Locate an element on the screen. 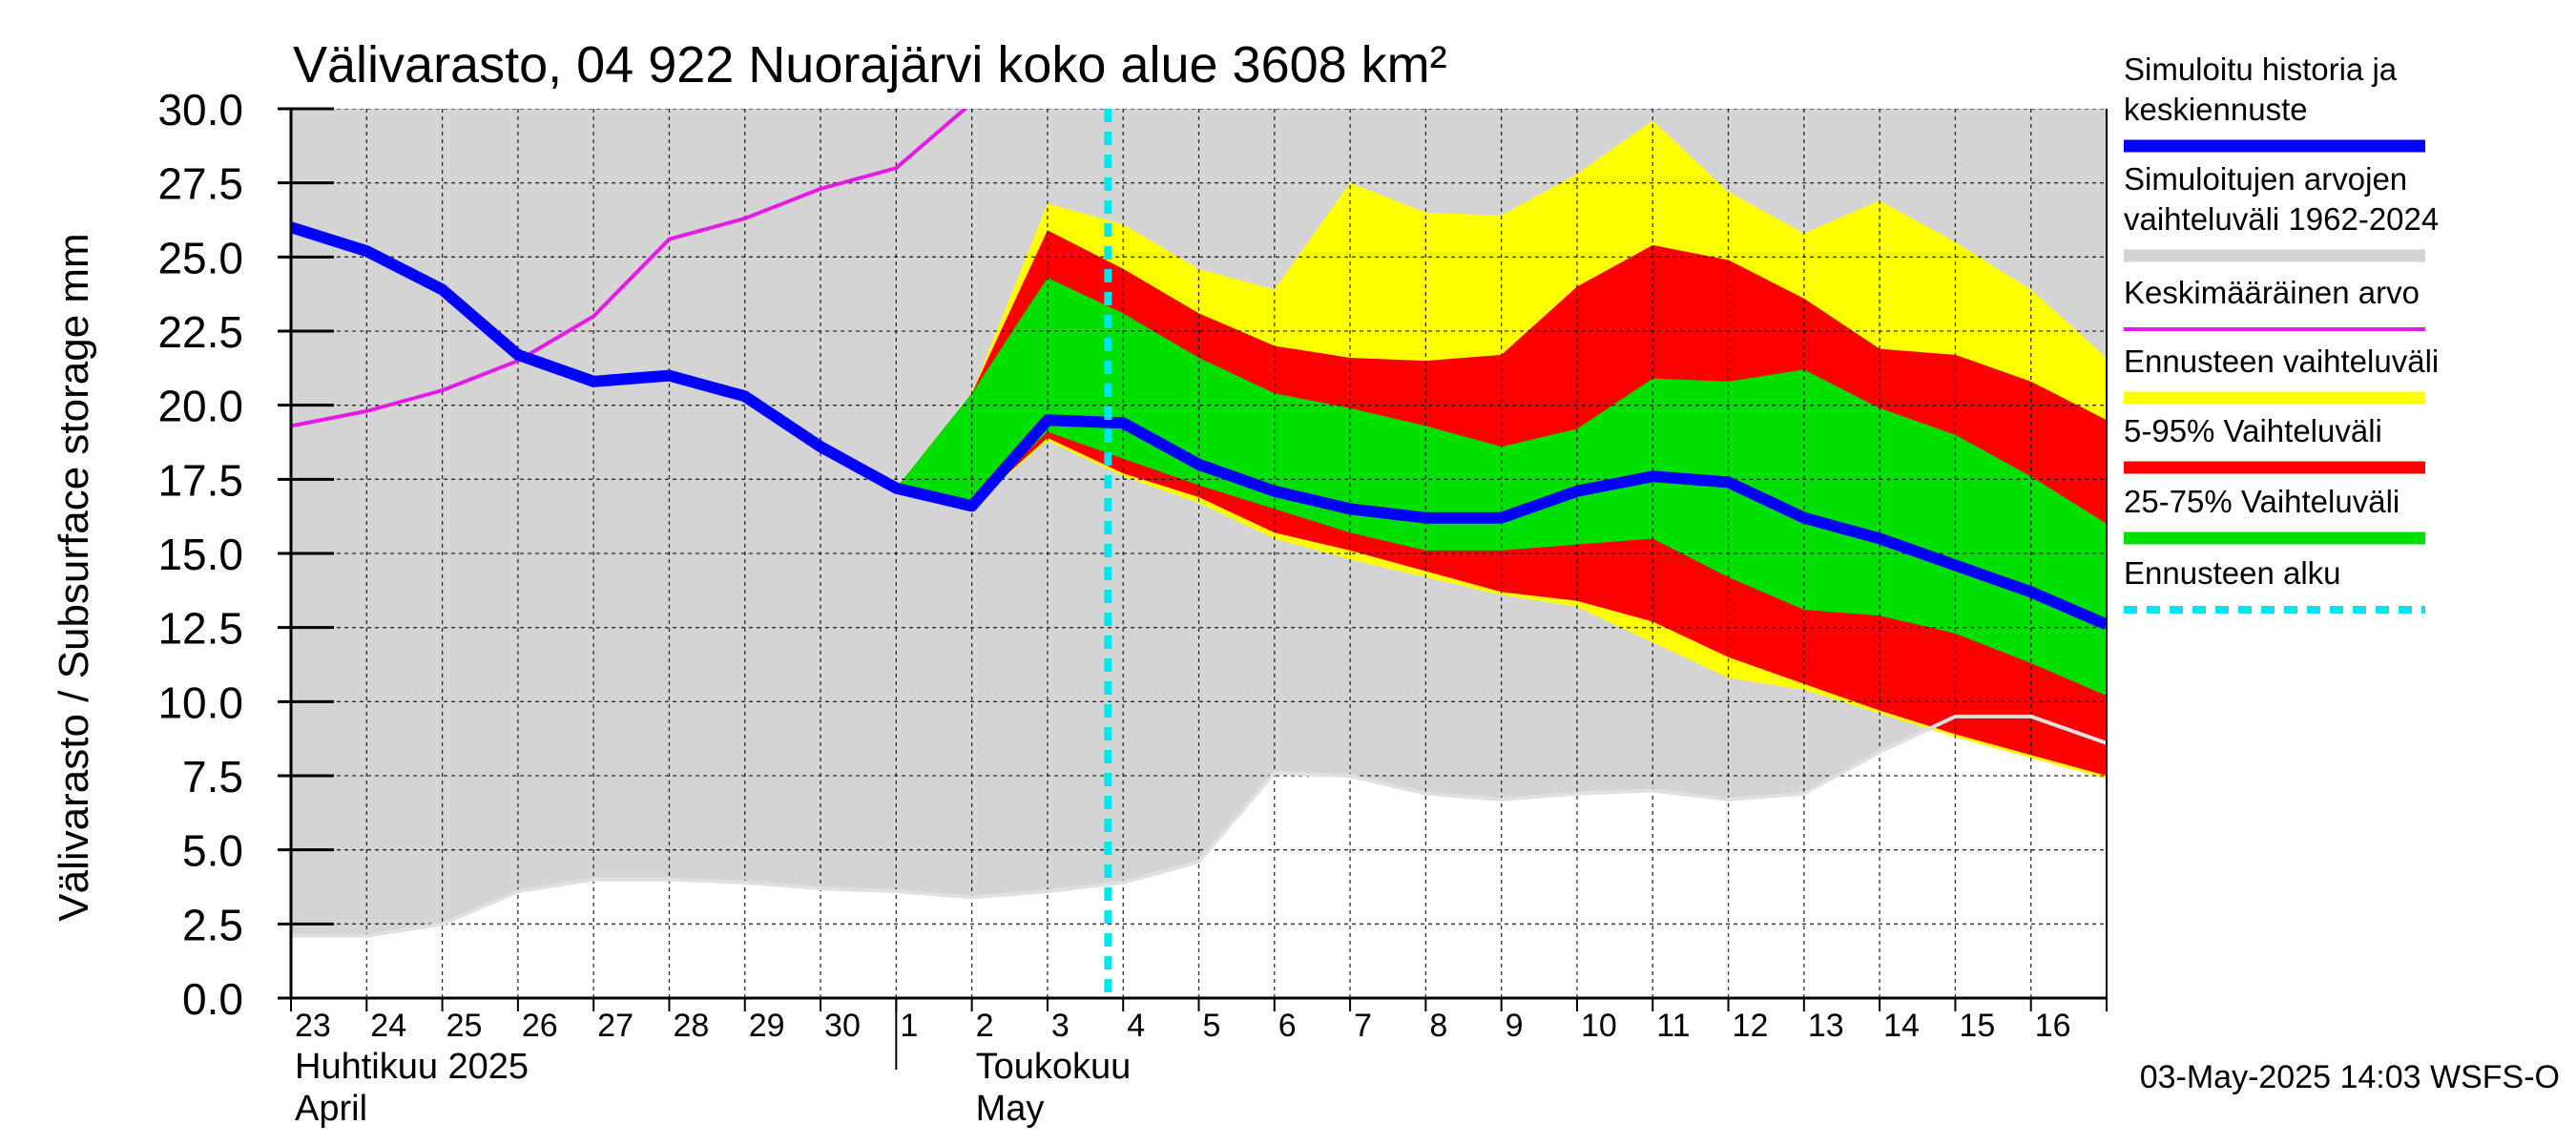  x-tick-label: 28 is located at coordinates (691, 1026).